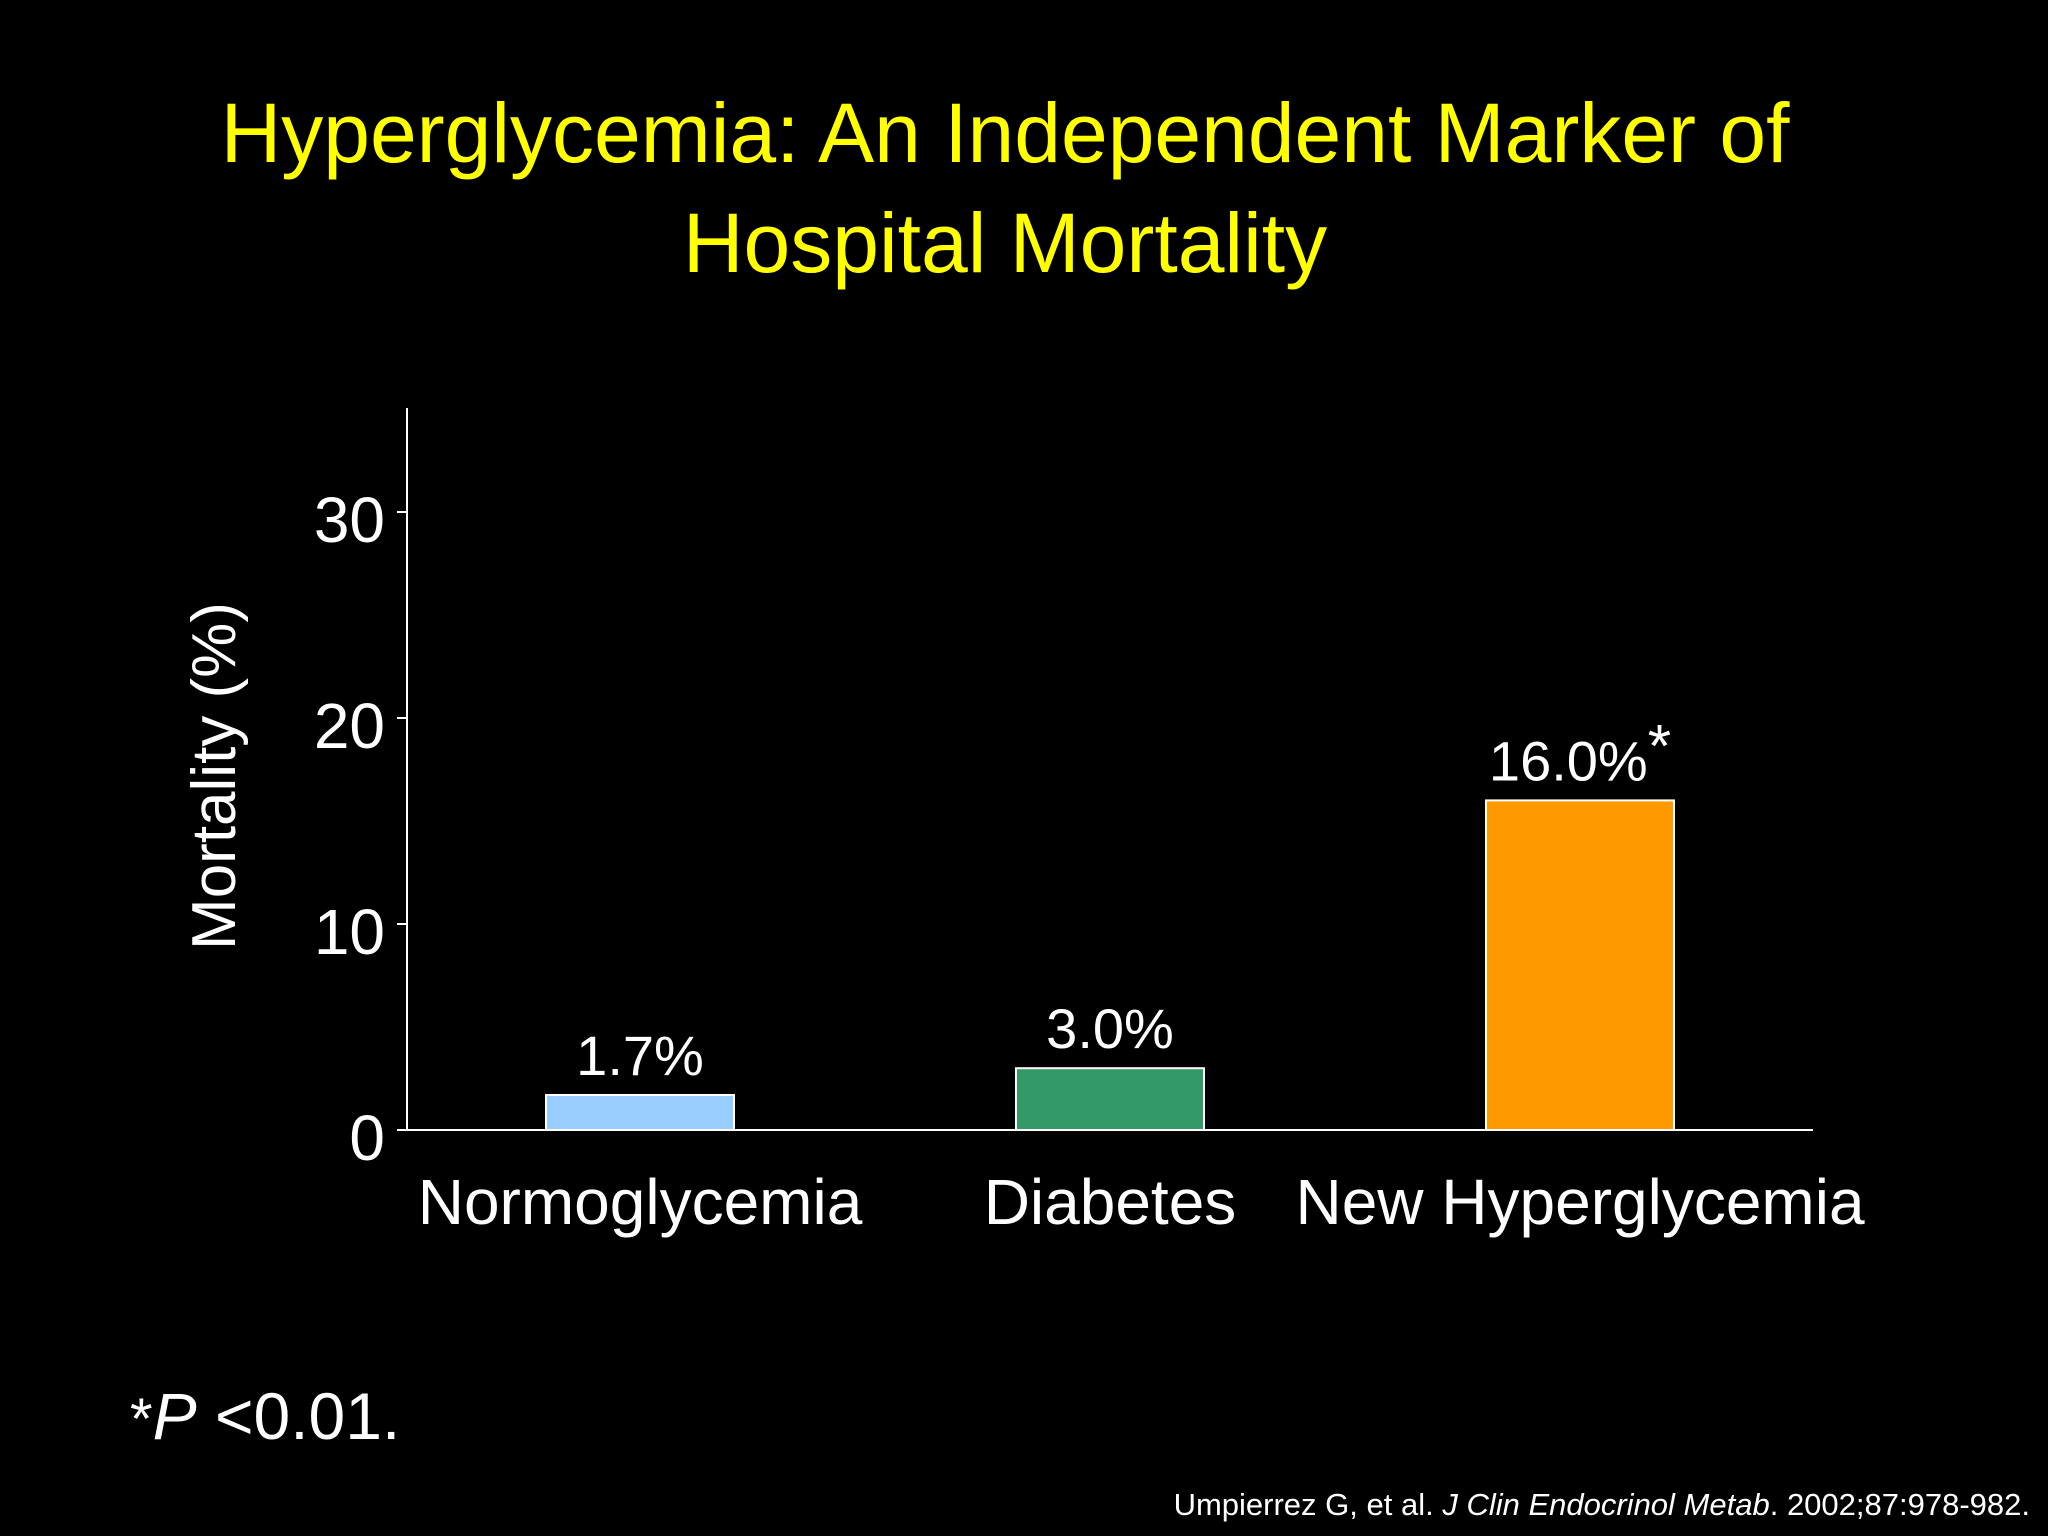  Describe the element at coordinates (349, 520) in the screenshot. I see `y-tick-label: 30` at that location.